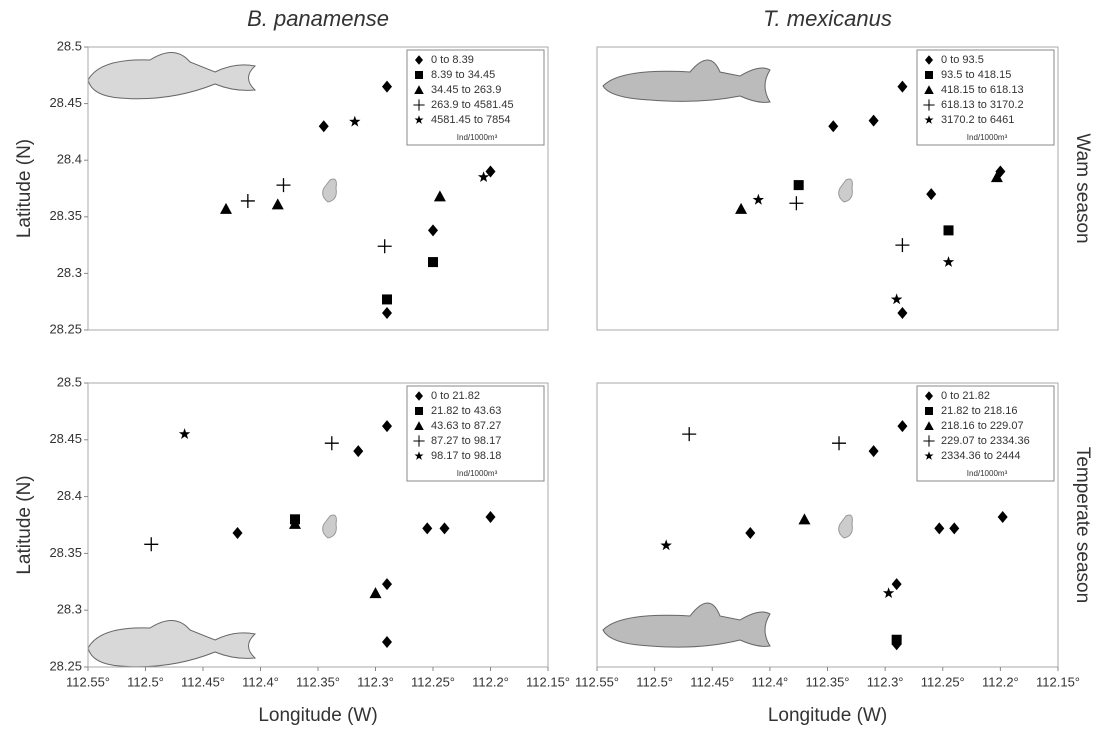 This screenshot has width=1101, height=732. Describe the element at coordinates (1082, 525) in the screenshot. I see `row-label: Temperate season` at that location.